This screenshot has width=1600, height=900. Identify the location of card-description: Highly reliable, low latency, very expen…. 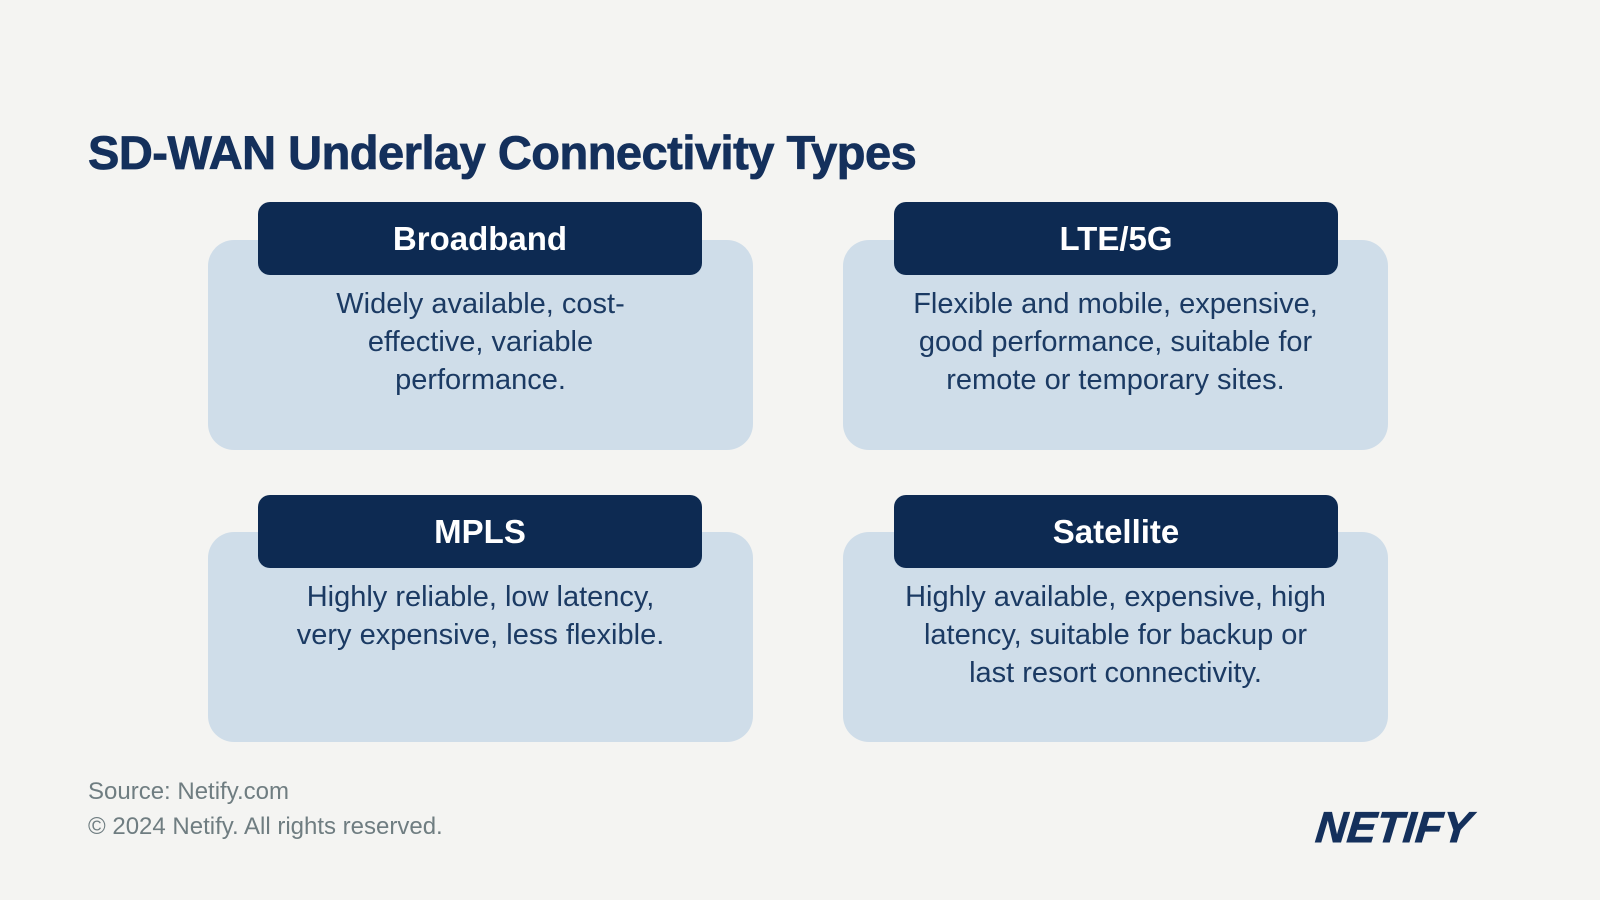
(480, 616).